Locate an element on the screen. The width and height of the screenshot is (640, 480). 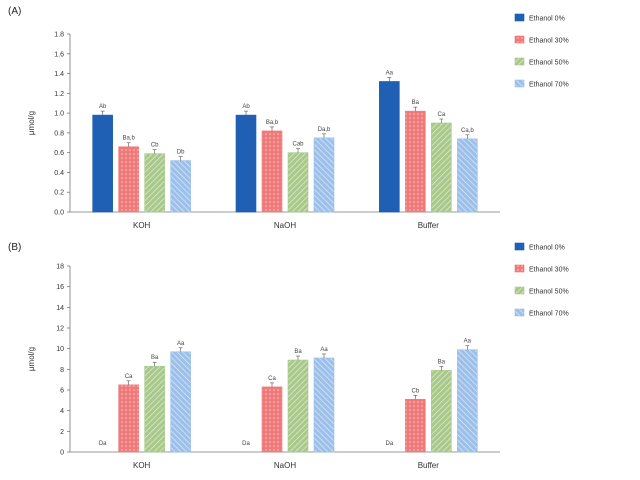
data-label: Da,b is located at coordinates (324, 130).